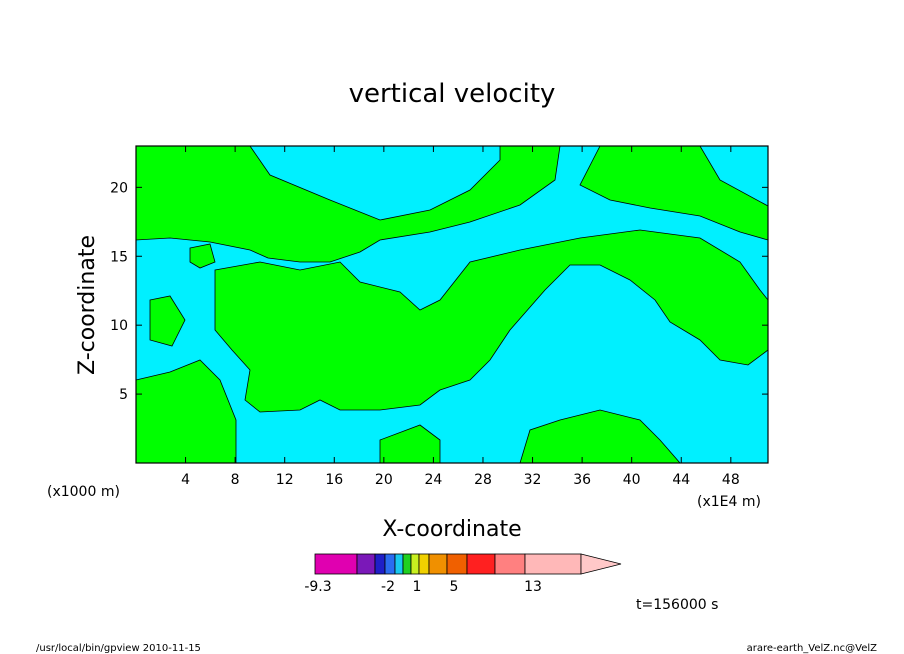 Image resolution: width=904 pixels, height=654 pixels. I want to click on y-tick-label: 5, so click(123, 395).